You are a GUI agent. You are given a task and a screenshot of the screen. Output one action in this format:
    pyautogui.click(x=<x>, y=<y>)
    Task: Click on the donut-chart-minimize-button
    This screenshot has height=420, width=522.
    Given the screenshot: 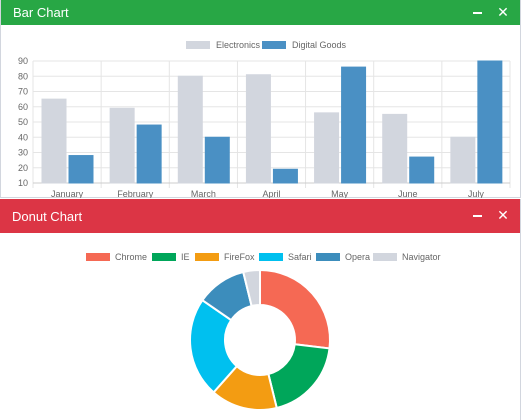 What is the action you would take?
    pyautogui.click(x=477, y=216)
    